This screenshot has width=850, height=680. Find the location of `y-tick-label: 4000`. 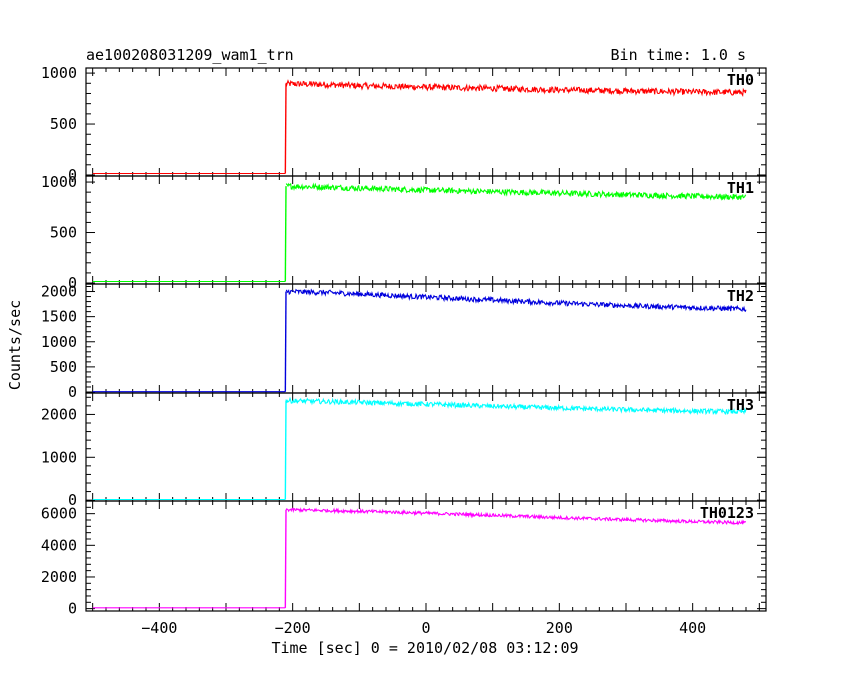

y-tick-label: 4000 is located at coordinates (59, 545).